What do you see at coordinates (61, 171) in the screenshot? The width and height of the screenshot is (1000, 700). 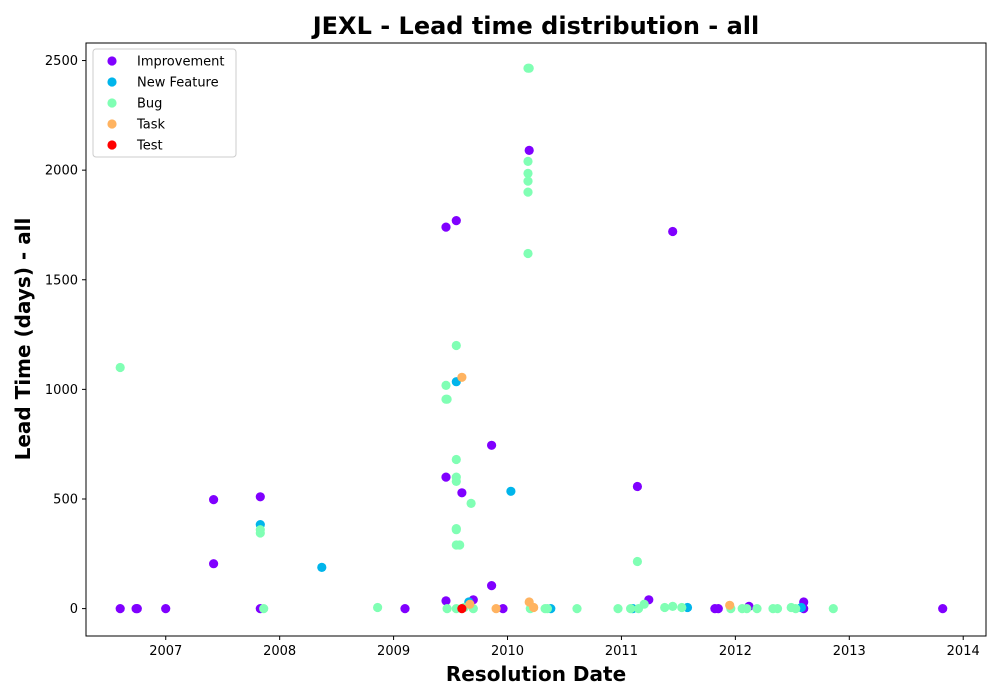 I see `y-tick-label: 2000` at bounding box center [61, 171].